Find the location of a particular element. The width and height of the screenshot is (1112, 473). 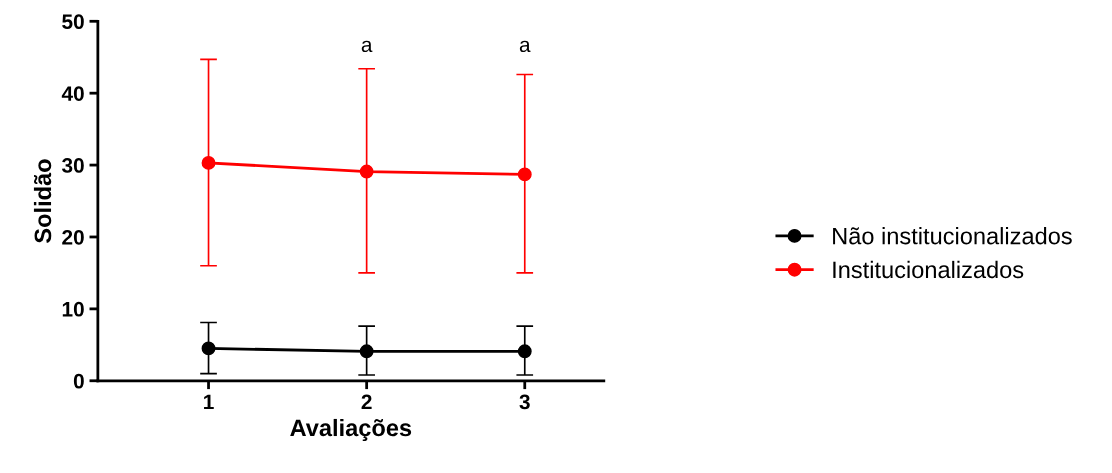

x-tick-label: 3 is located at coordinates (524, 402).